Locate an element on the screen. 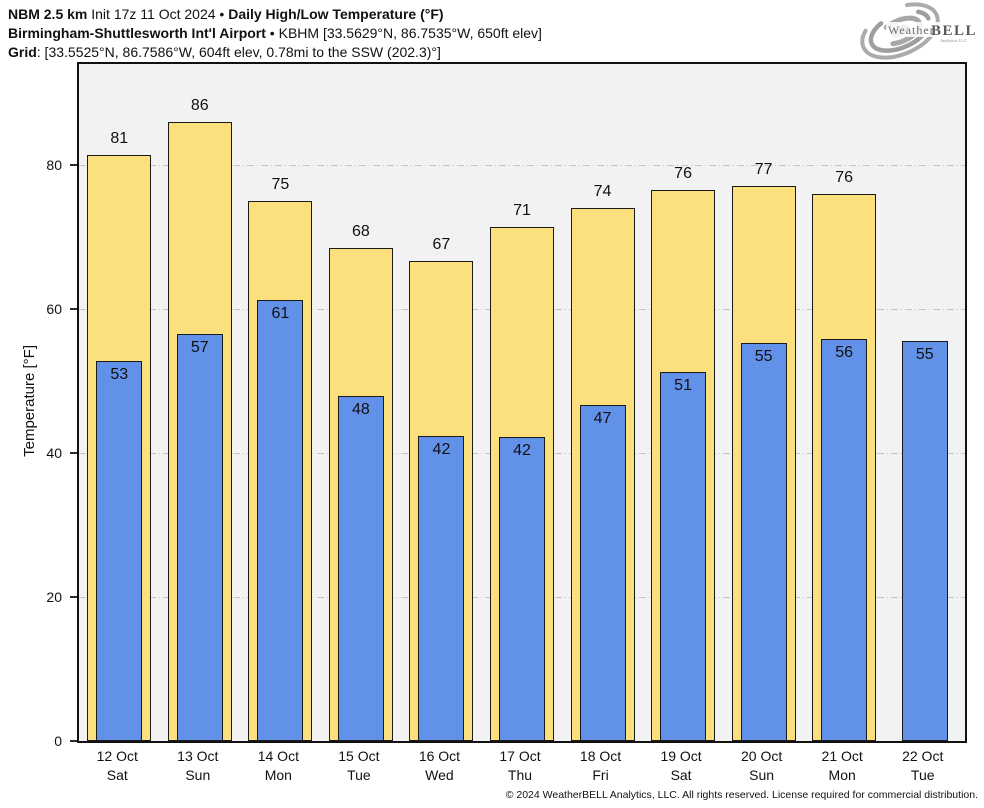 The image size is (984, 808). high-value-label: 77 is located at coordinates (763, 169).